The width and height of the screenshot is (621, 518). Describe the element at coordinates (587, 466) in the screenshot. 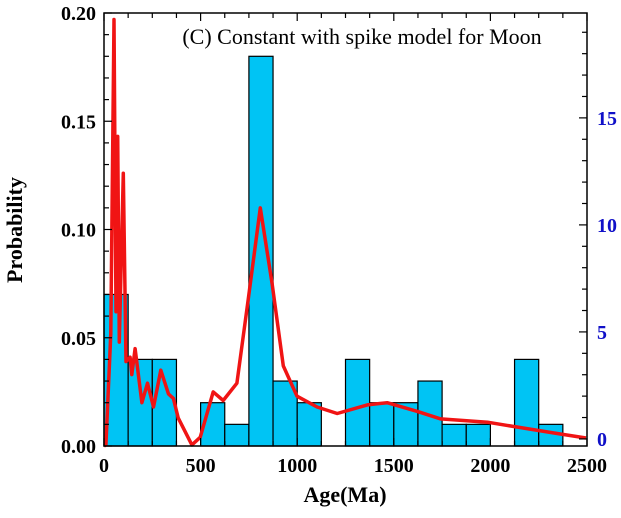

I see `x-tick-label: 2500` at that location.